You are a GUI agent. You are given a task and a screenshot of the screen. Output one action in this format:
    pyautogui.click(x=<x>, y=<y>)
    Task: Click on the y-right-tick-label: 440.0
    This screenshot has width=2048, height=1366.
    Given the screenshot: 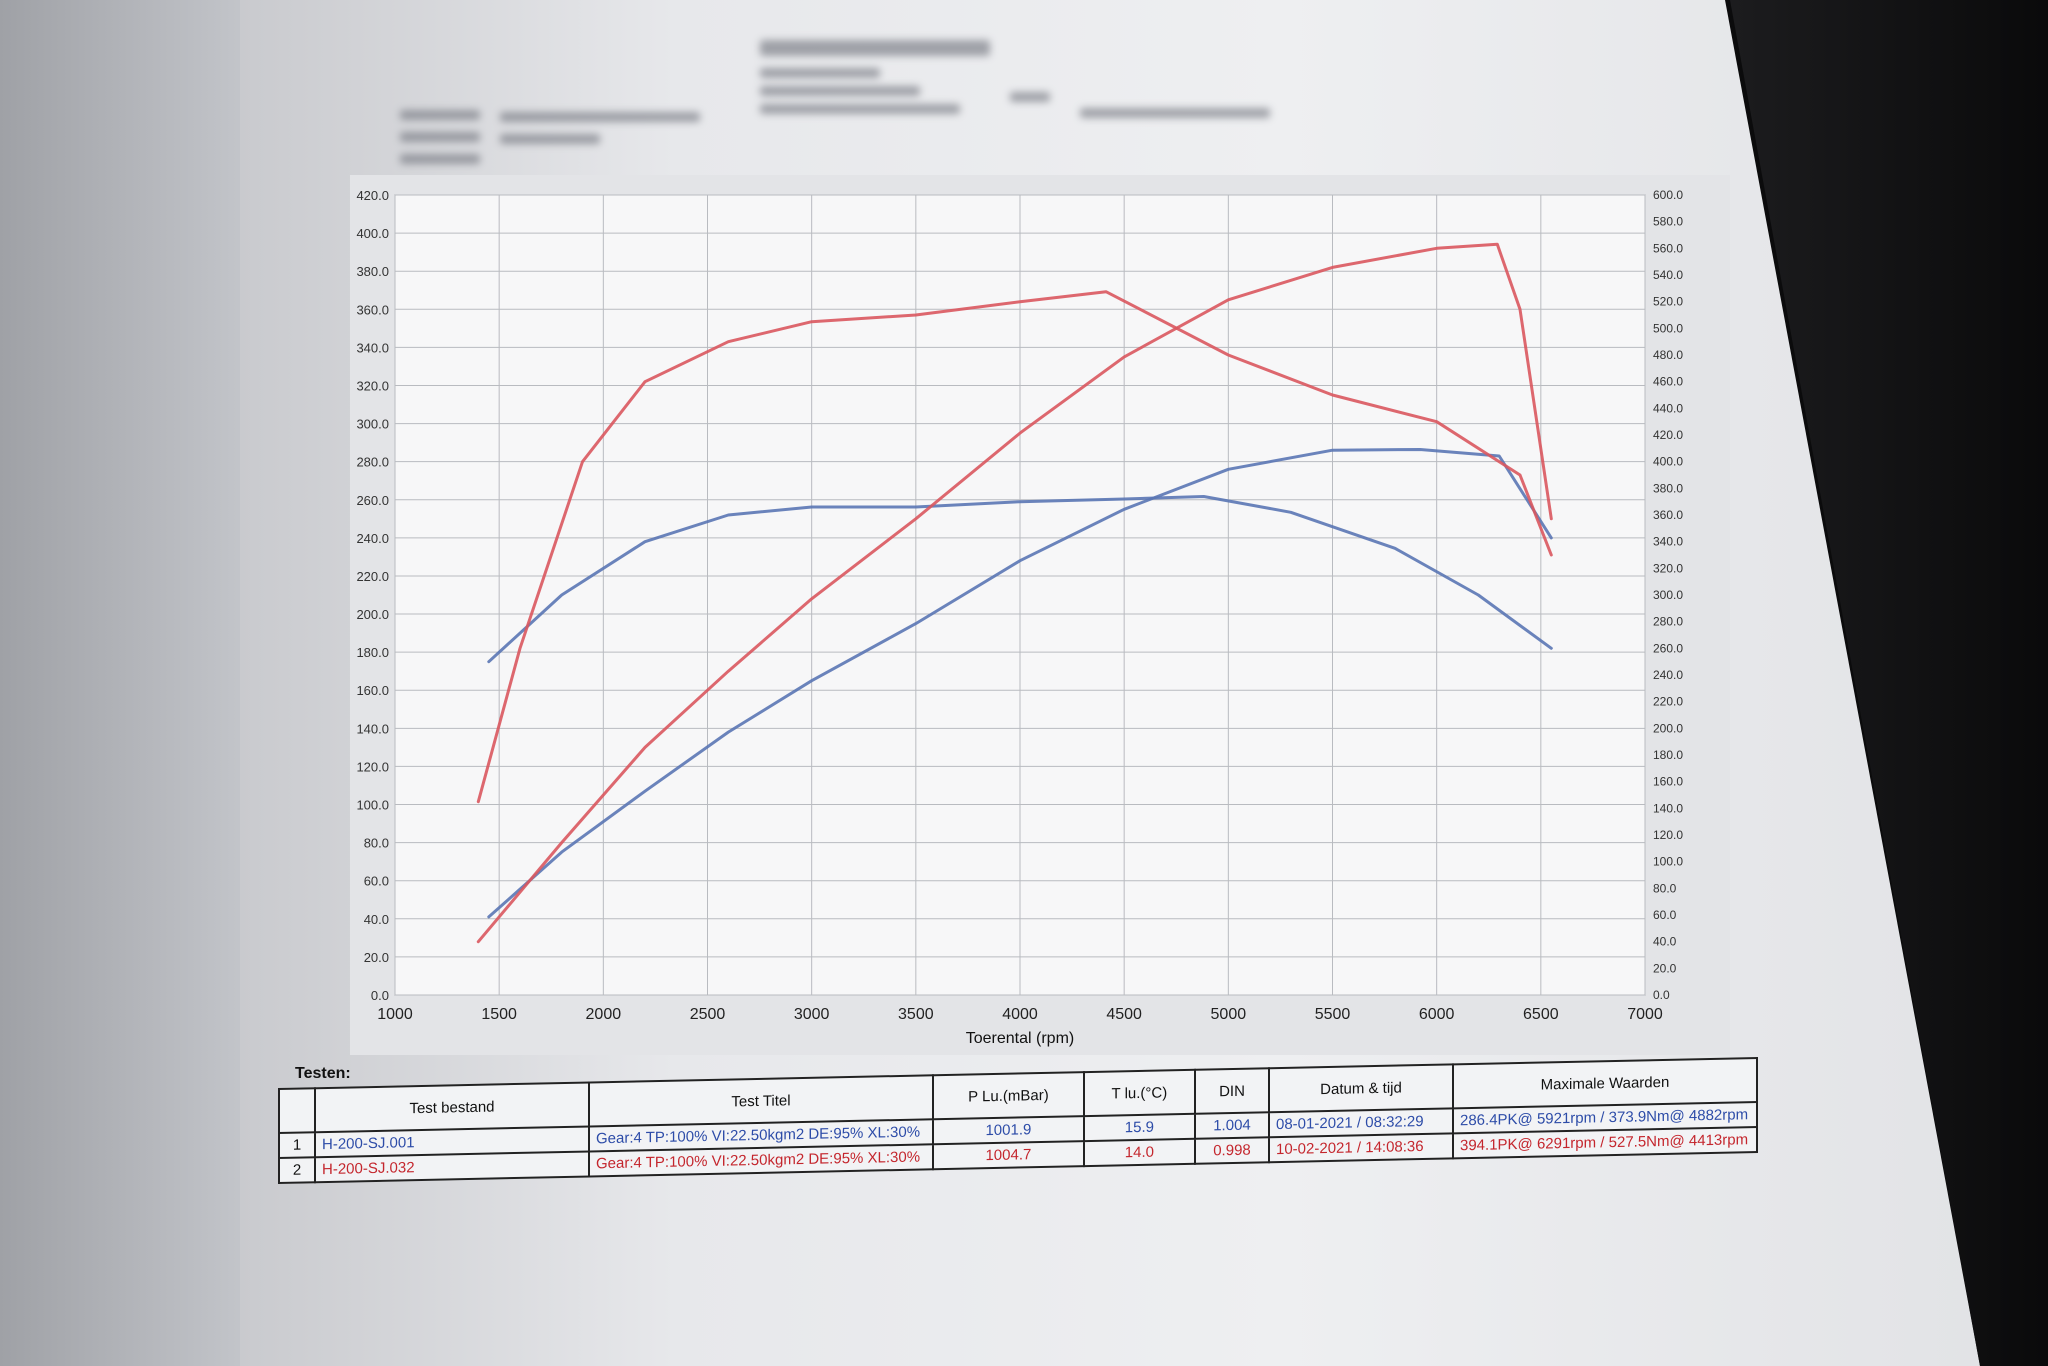 What is the action you would take?
    pyautogui.click(x=1668, y=408)
    